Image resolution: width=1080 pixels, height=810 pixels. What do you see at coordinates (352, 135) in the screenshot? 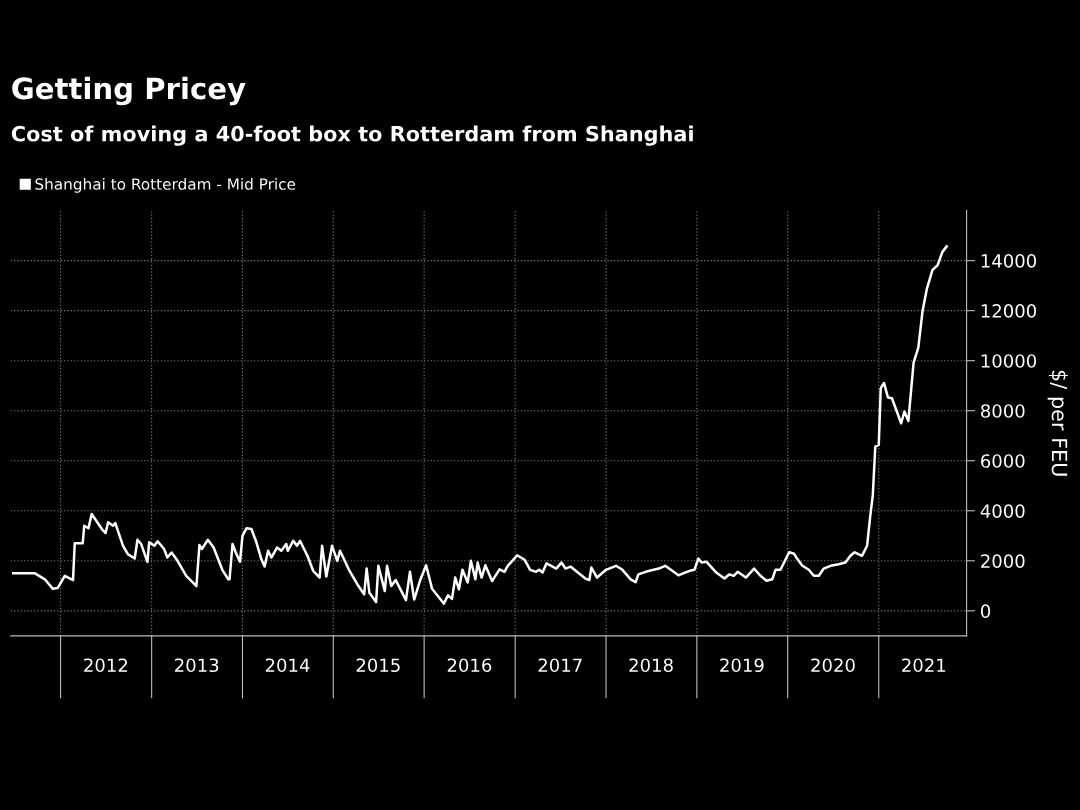
I see `chart-subtitle: Cost of moving a 40-foot box to Rotterdam from Shanghai` at bounding box center [352, 135].